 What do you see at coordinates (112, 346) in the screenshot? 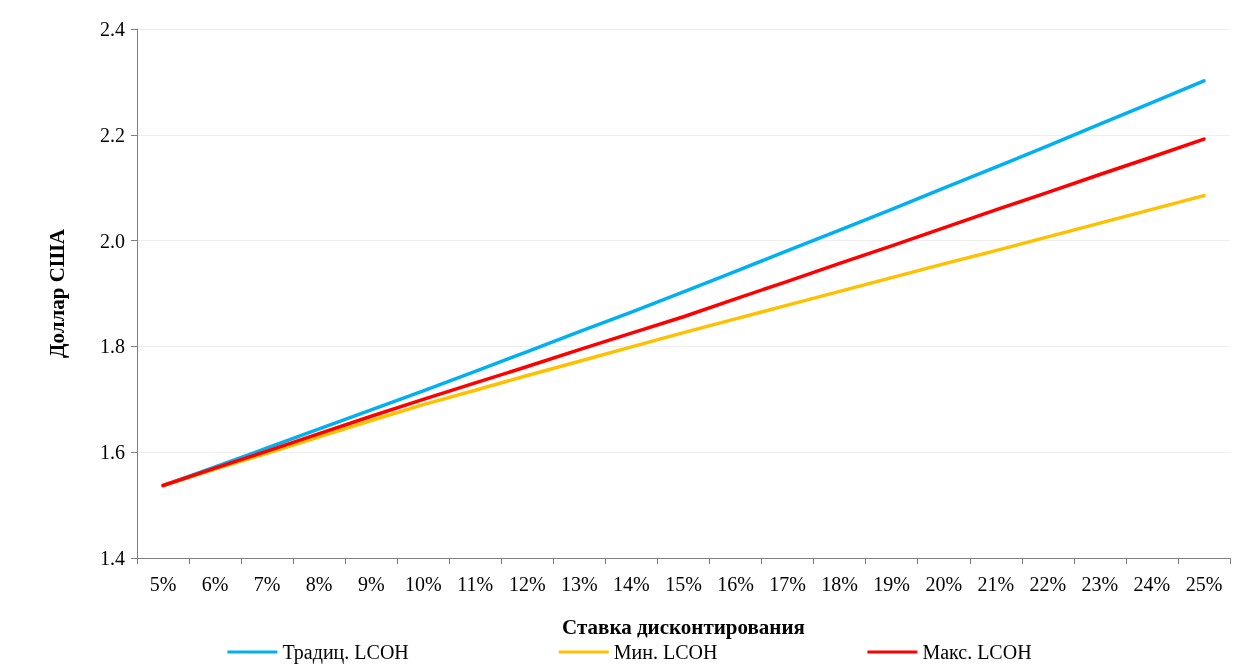
I see `y-tick-label: 1.8` at bounding box center [112, 346].